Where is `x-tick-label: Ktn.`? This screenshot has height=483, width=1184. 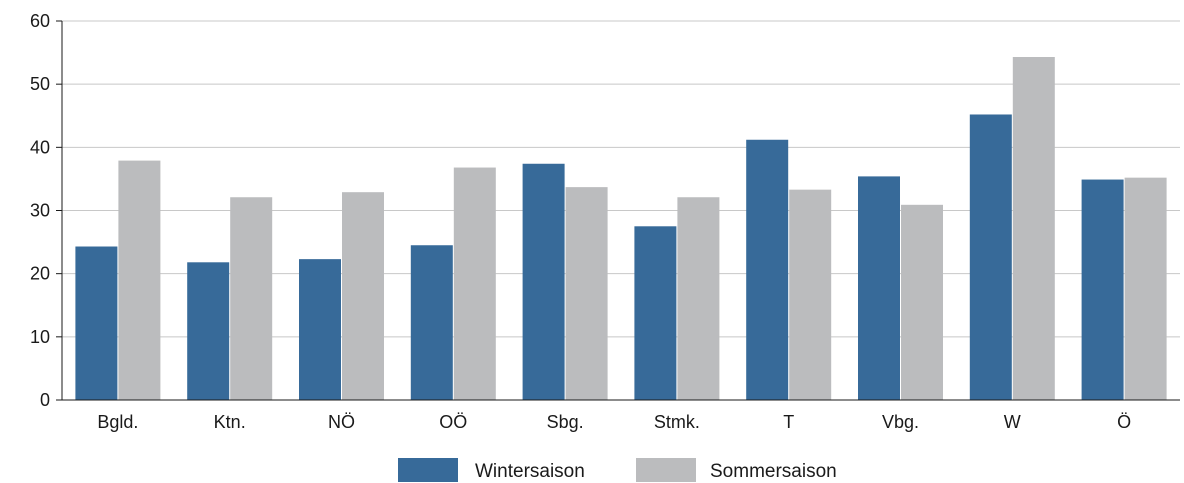 x-tick-label: Ktn. is located at coordinates (230, 422).